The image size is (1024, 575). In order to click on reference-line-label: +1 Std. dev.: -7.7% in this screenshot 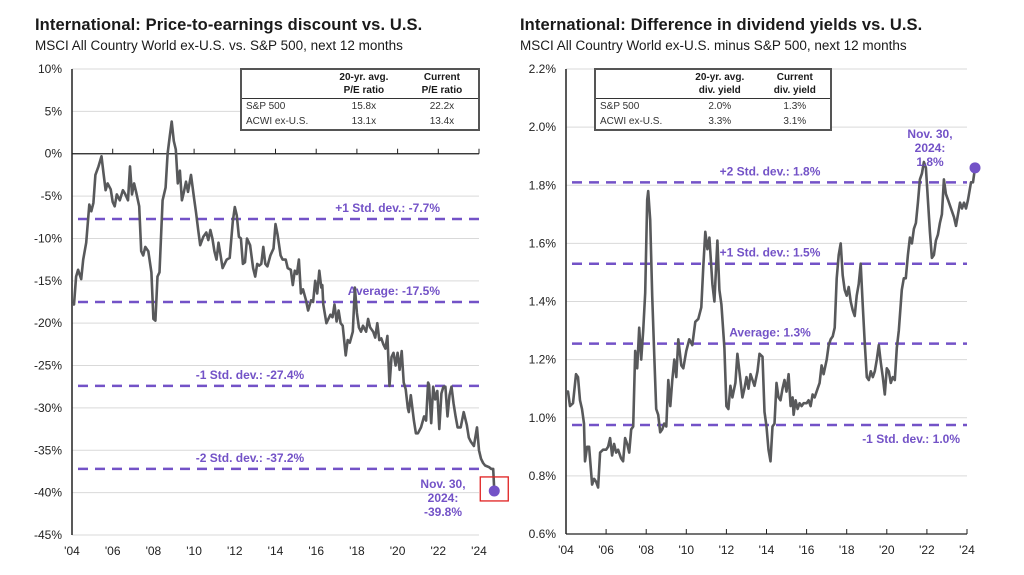, I will do `click(387, 208)`.